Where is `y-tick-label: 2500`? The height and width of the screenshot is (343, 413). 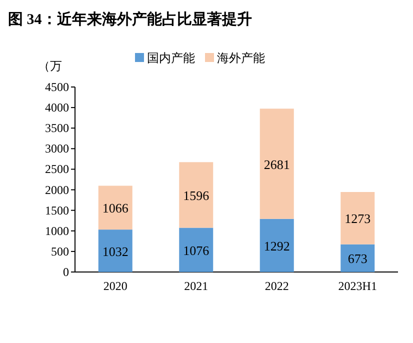 y-tick-label: 2500 is located at coordinates (57, 169).